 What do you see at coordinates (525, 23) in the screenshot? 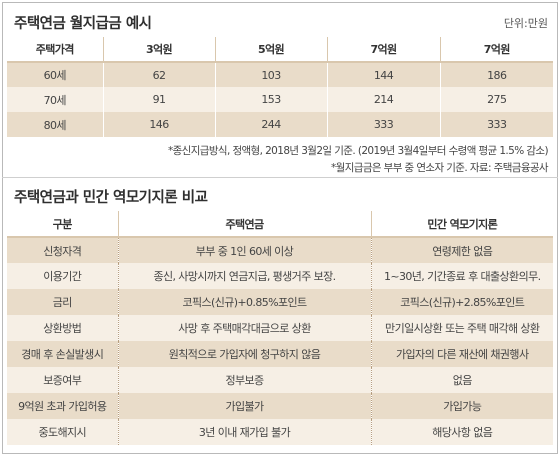
I see `unit-label: 단위:만원` at bounding box center [525, 23].